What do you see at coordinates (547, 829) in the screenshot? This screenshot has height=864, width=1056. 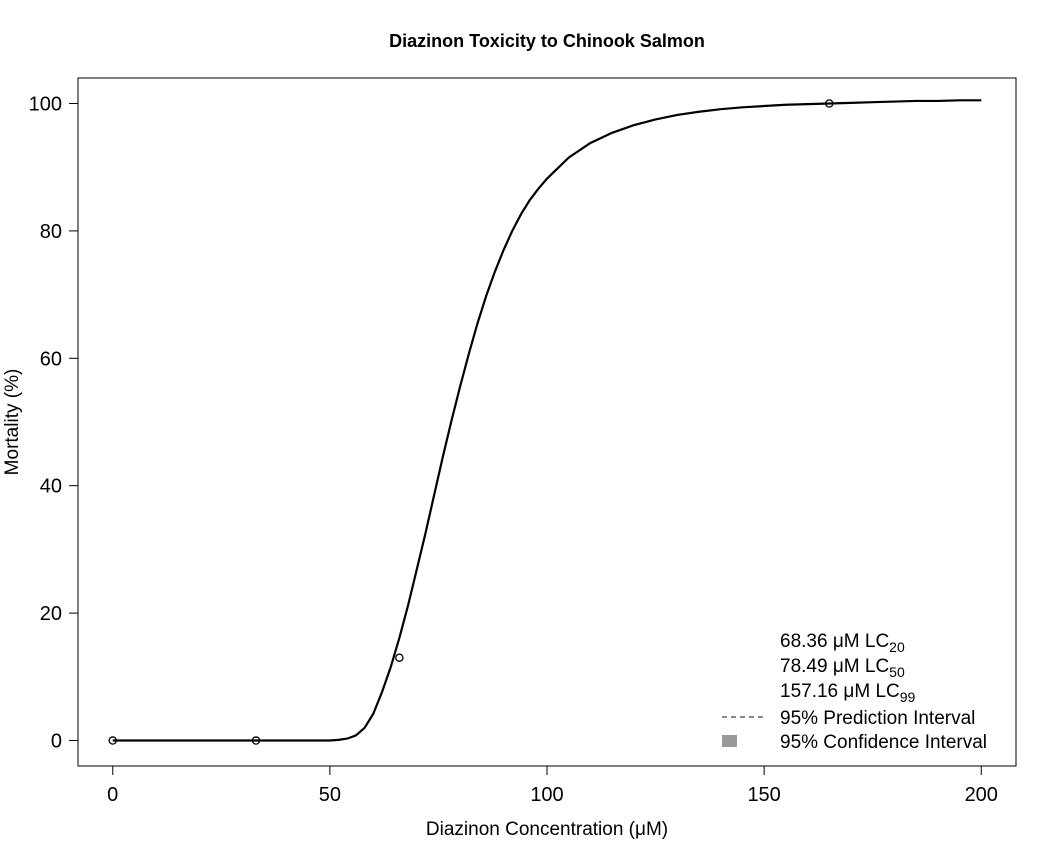 I see `x-axis-label: Diazinon Concentration (μM)` at bounding box center [547, 829].